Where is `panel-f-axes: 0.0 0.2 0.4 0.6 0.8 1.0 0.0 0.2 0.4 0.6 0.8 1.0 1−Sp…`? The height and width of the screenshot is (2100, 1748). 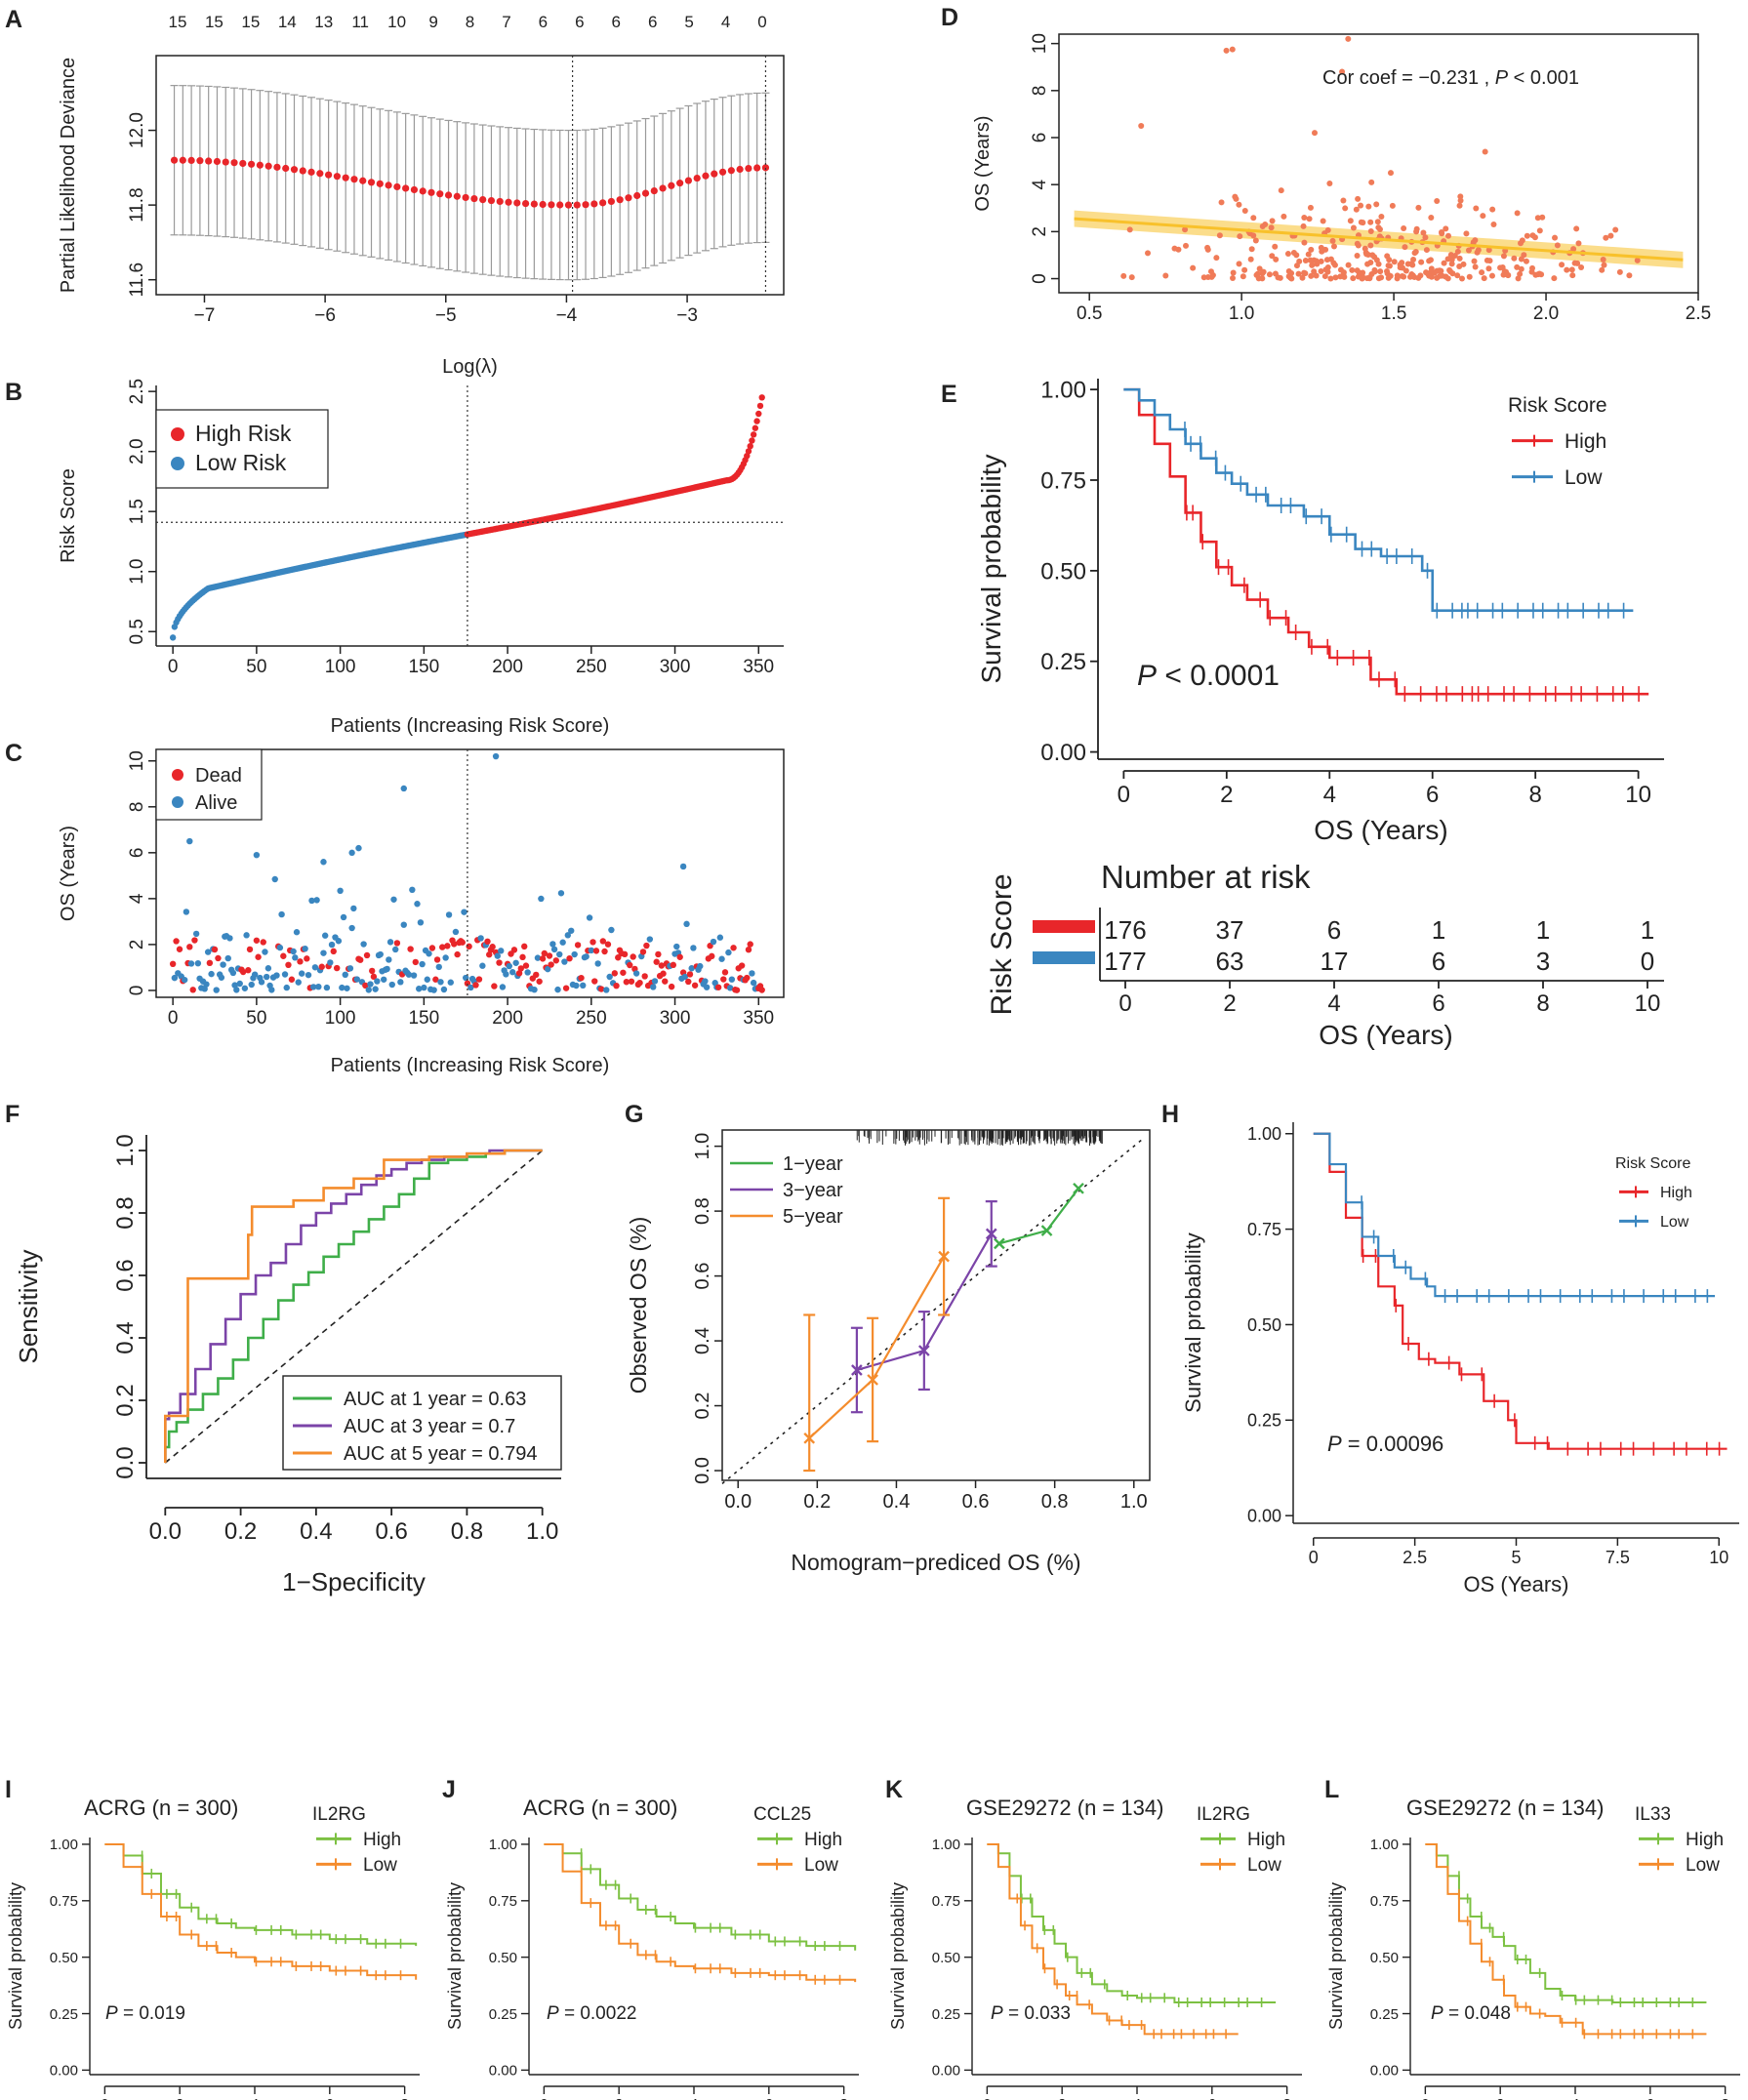 panel-f-axes: 0.0 0.2 0.4 0.6 0.8 1.0 0.0 0.2 0.4 0.6 0.8 1.0 1−Sp… is located at coordinates (288, 1365).